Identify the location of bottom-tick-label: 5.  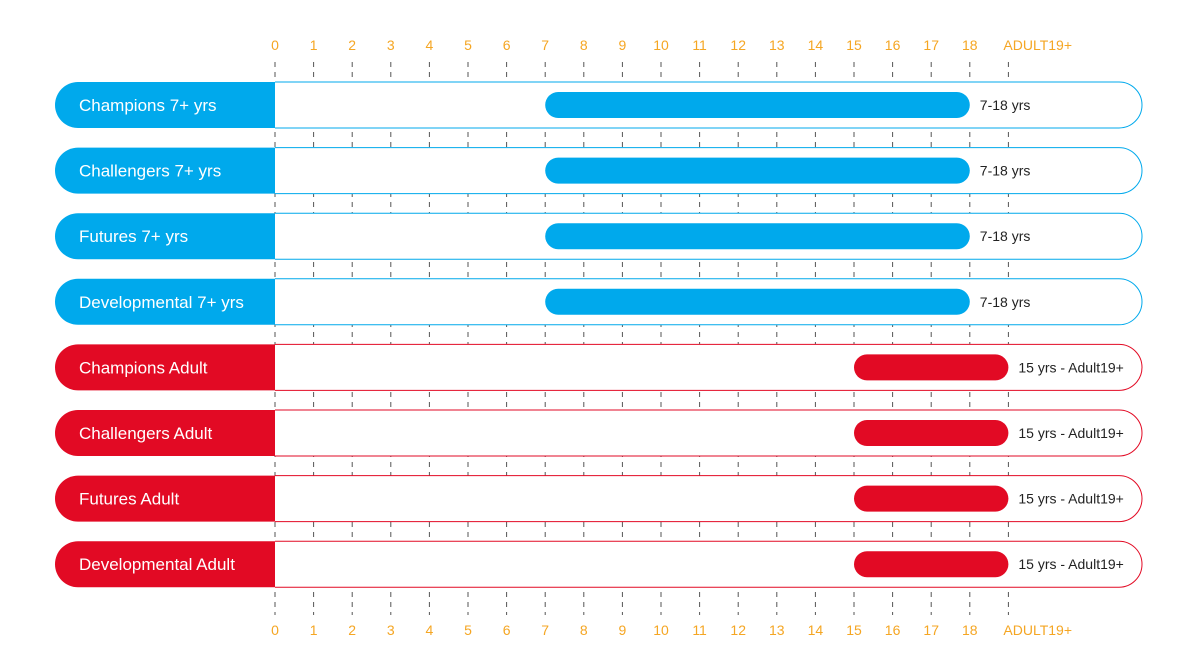
(468, 630).